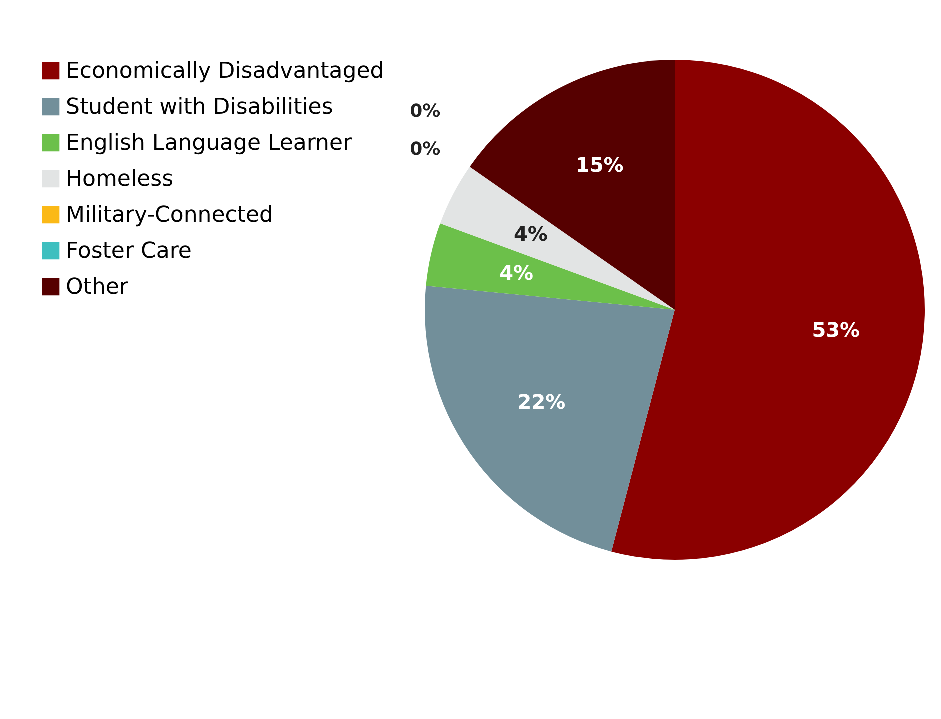 The height and width of the screenshot is (719, 941). Describe the element at coordinates (225, 71) in the screenshot. I see `legend-label: Economically Disadvantaged` at that location.